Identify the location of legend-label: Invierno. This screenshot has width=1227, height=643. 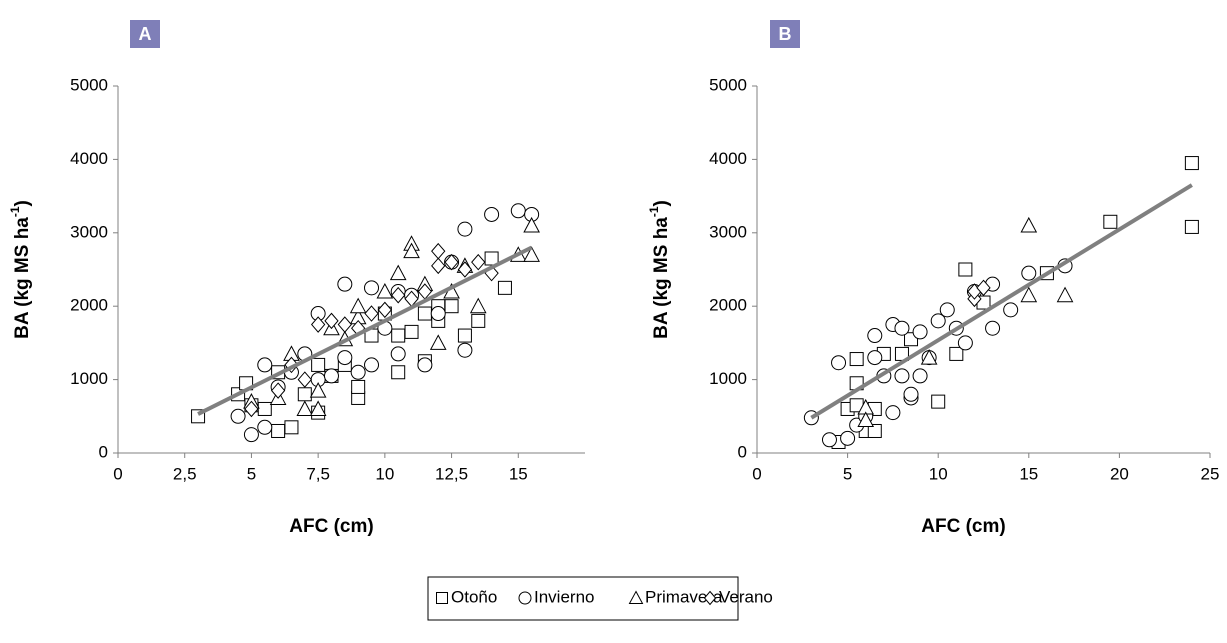
(564, 596).